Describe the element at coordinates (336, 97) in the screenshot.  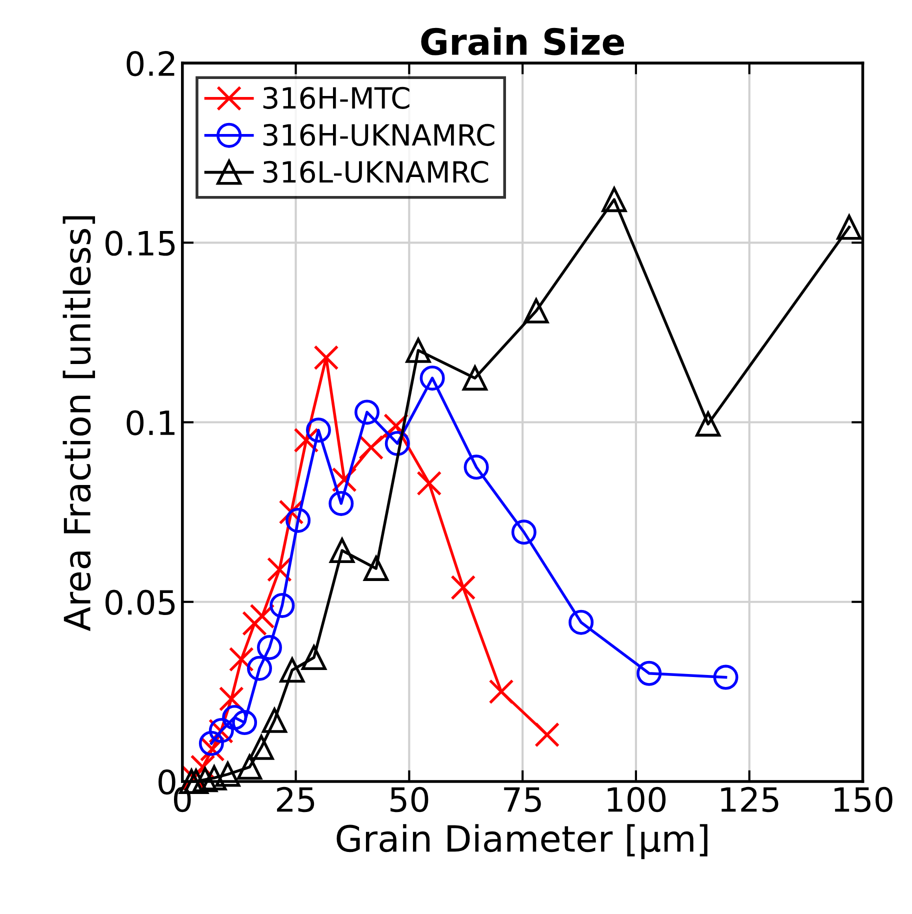
I see `legend-label: 316H-MTC` at that location.